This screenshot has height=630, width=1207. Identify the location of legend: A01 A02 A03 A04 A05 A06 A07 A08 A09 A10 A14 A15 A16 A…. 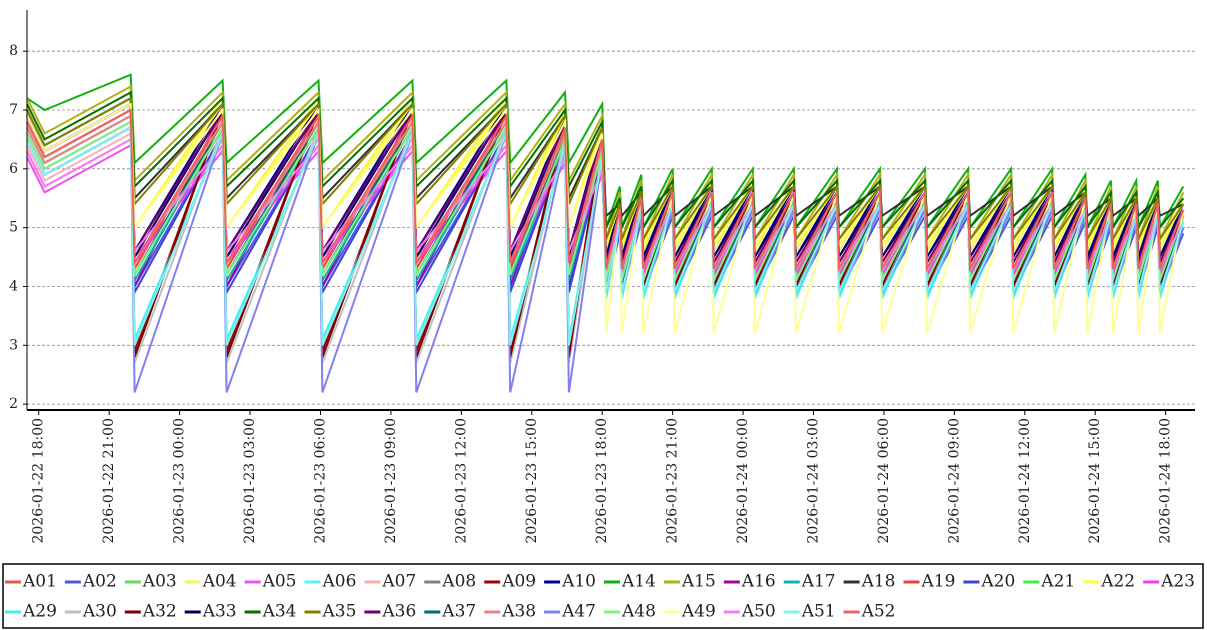
(603, 596).